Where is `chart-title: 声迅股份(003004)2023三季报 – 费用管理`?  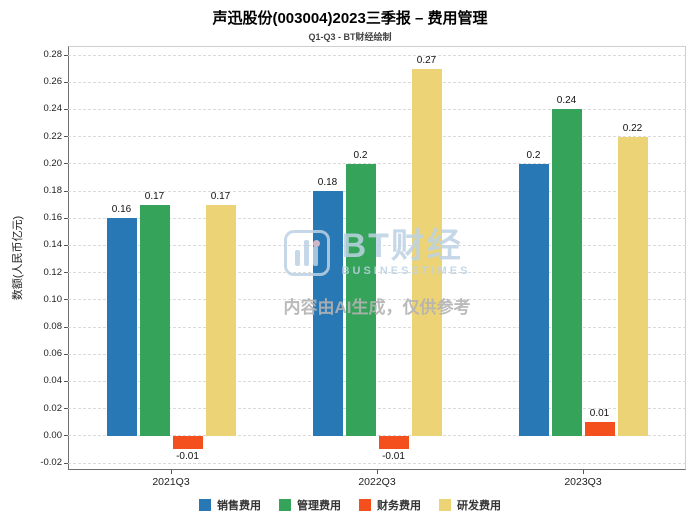 chart-title: 声迅股份(003004)2023三季报 – 费用管理 is located at coordinates (350, 18).